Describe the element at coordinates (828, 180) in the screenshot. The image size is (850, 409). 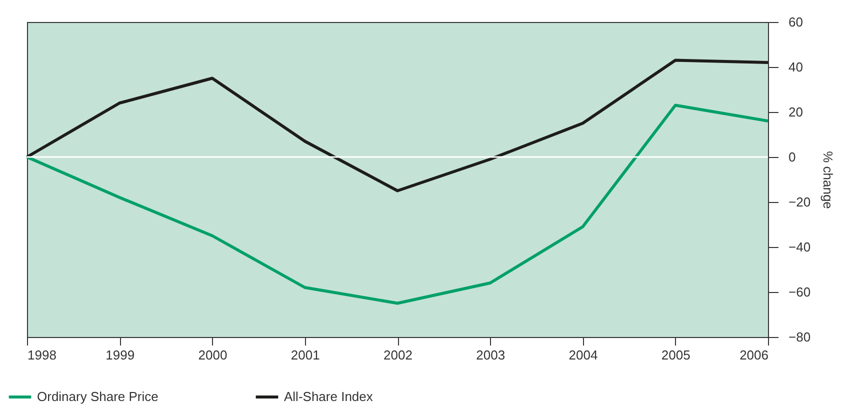
I see `y-axis-title: % change` at that location.